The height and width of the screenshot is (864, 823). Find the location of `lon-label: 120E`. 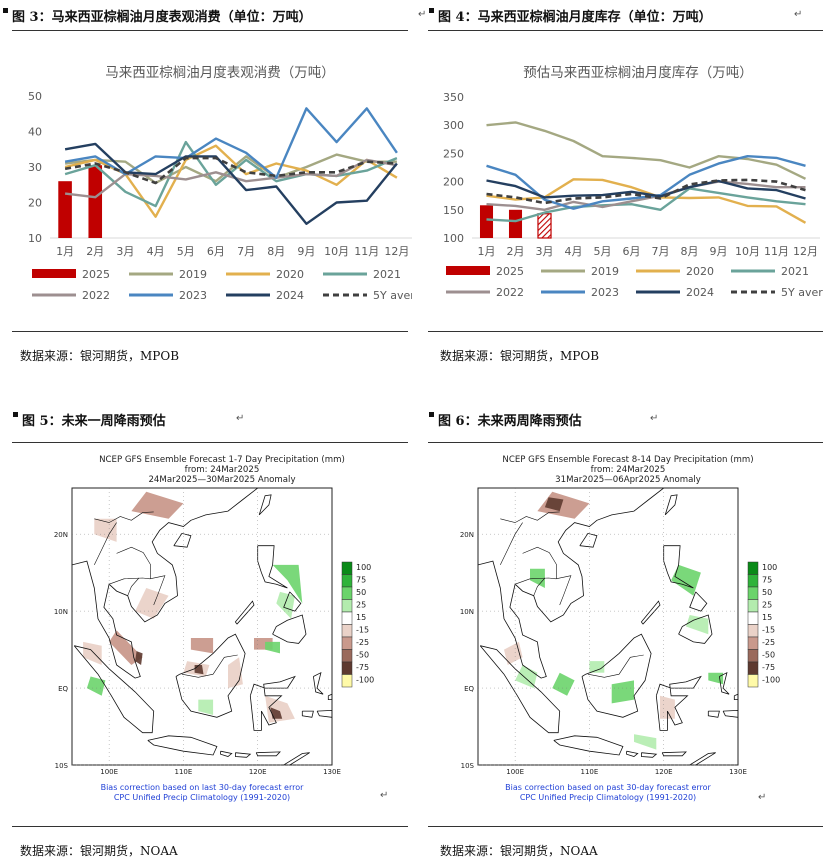

lon-label: 120E is located at coordinates (258, 772).